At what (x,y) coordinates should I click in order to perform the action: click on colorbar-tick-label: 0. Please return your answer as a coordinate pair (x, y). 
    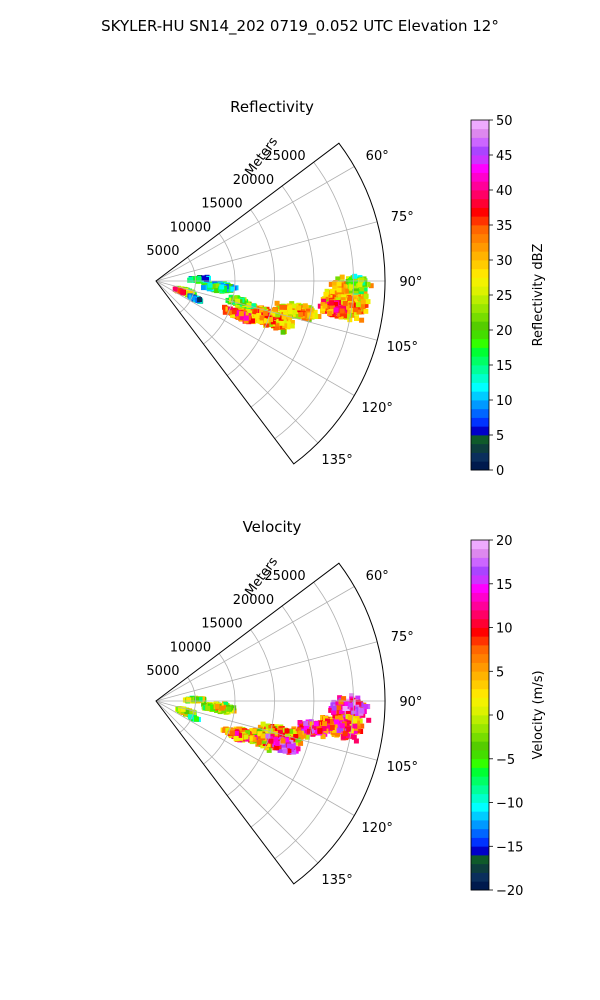
    Looking at the image, I should click on (500, 716).